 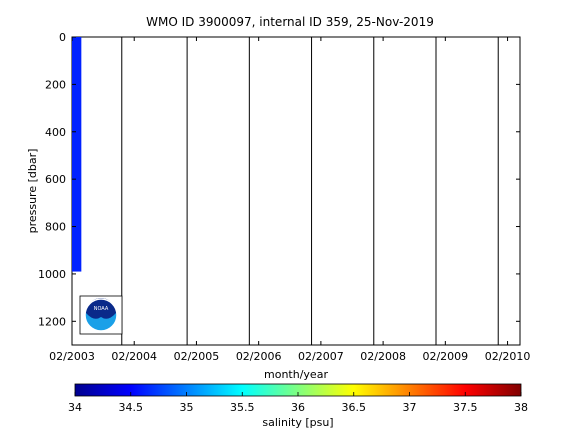 What do you see at coordinates (297, 422) in the screenshot?
I see `colorbar-label: salinity [psu]` at bounding box center [297, 422].